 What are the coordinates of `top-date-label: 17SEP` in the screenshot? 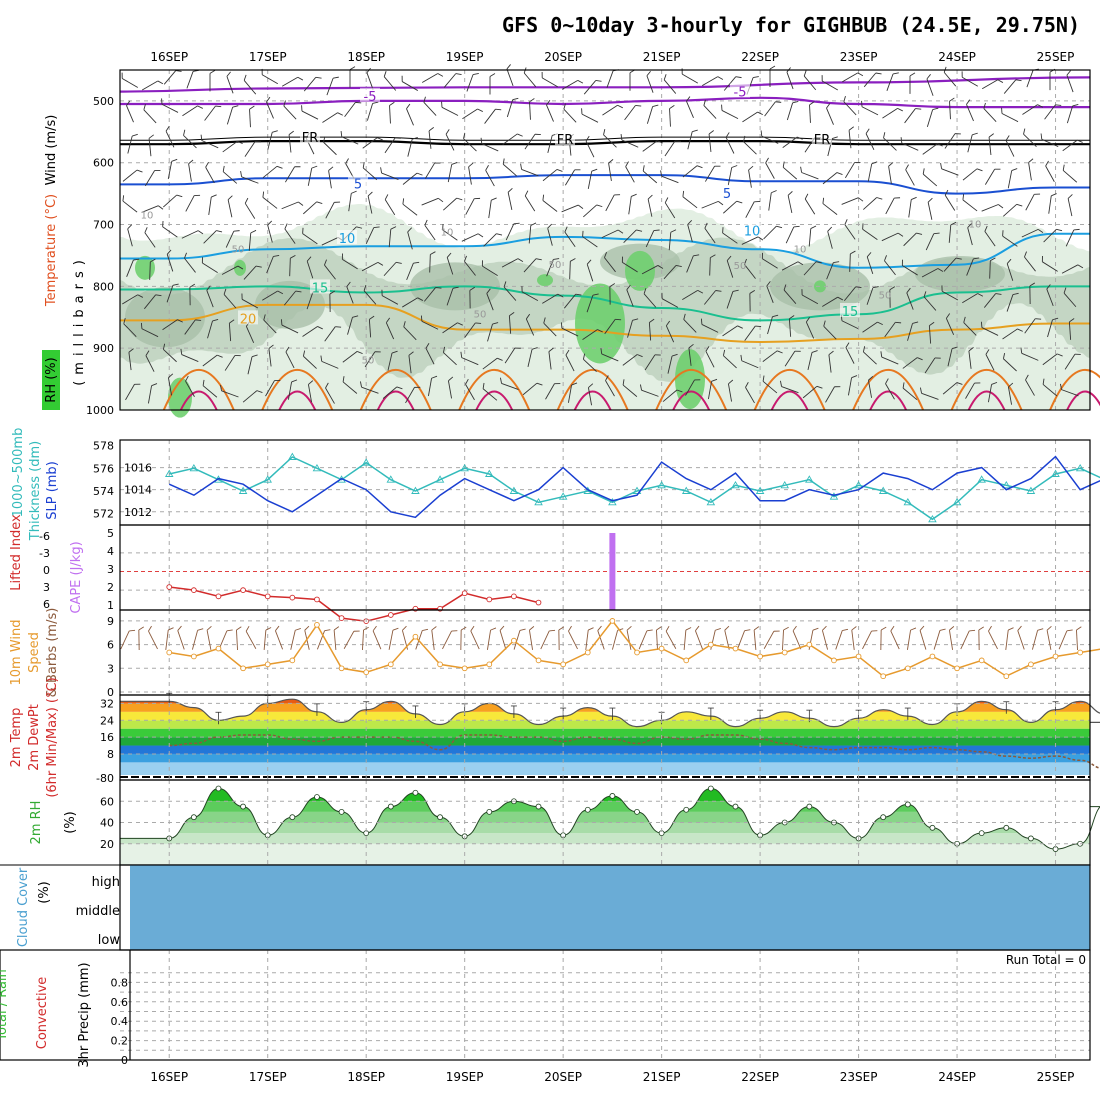 It's located at (268, 57).